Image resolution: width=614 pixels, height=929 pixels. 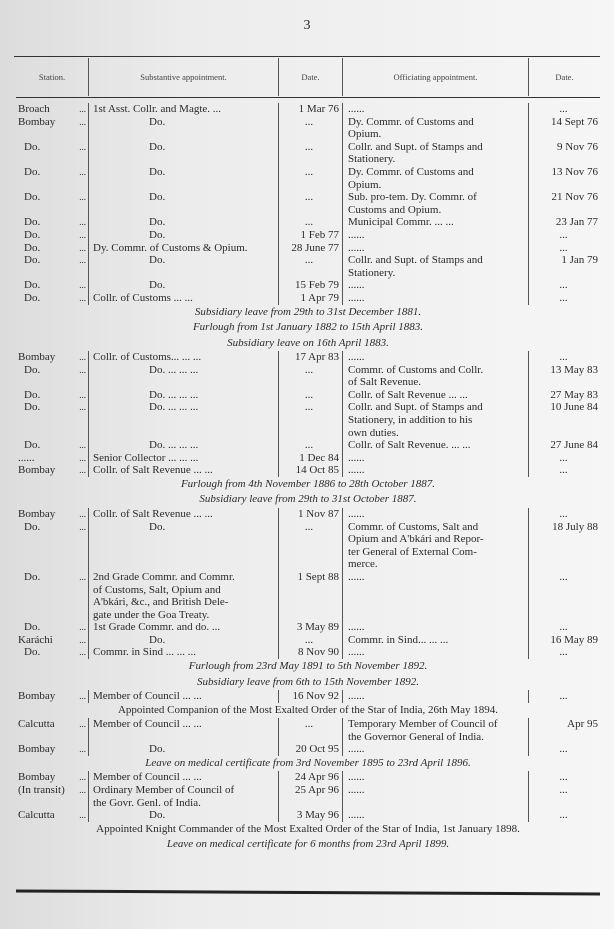 I want to click on officiating-date-cell: 9 Nov 76, so click(x=564, y=153).